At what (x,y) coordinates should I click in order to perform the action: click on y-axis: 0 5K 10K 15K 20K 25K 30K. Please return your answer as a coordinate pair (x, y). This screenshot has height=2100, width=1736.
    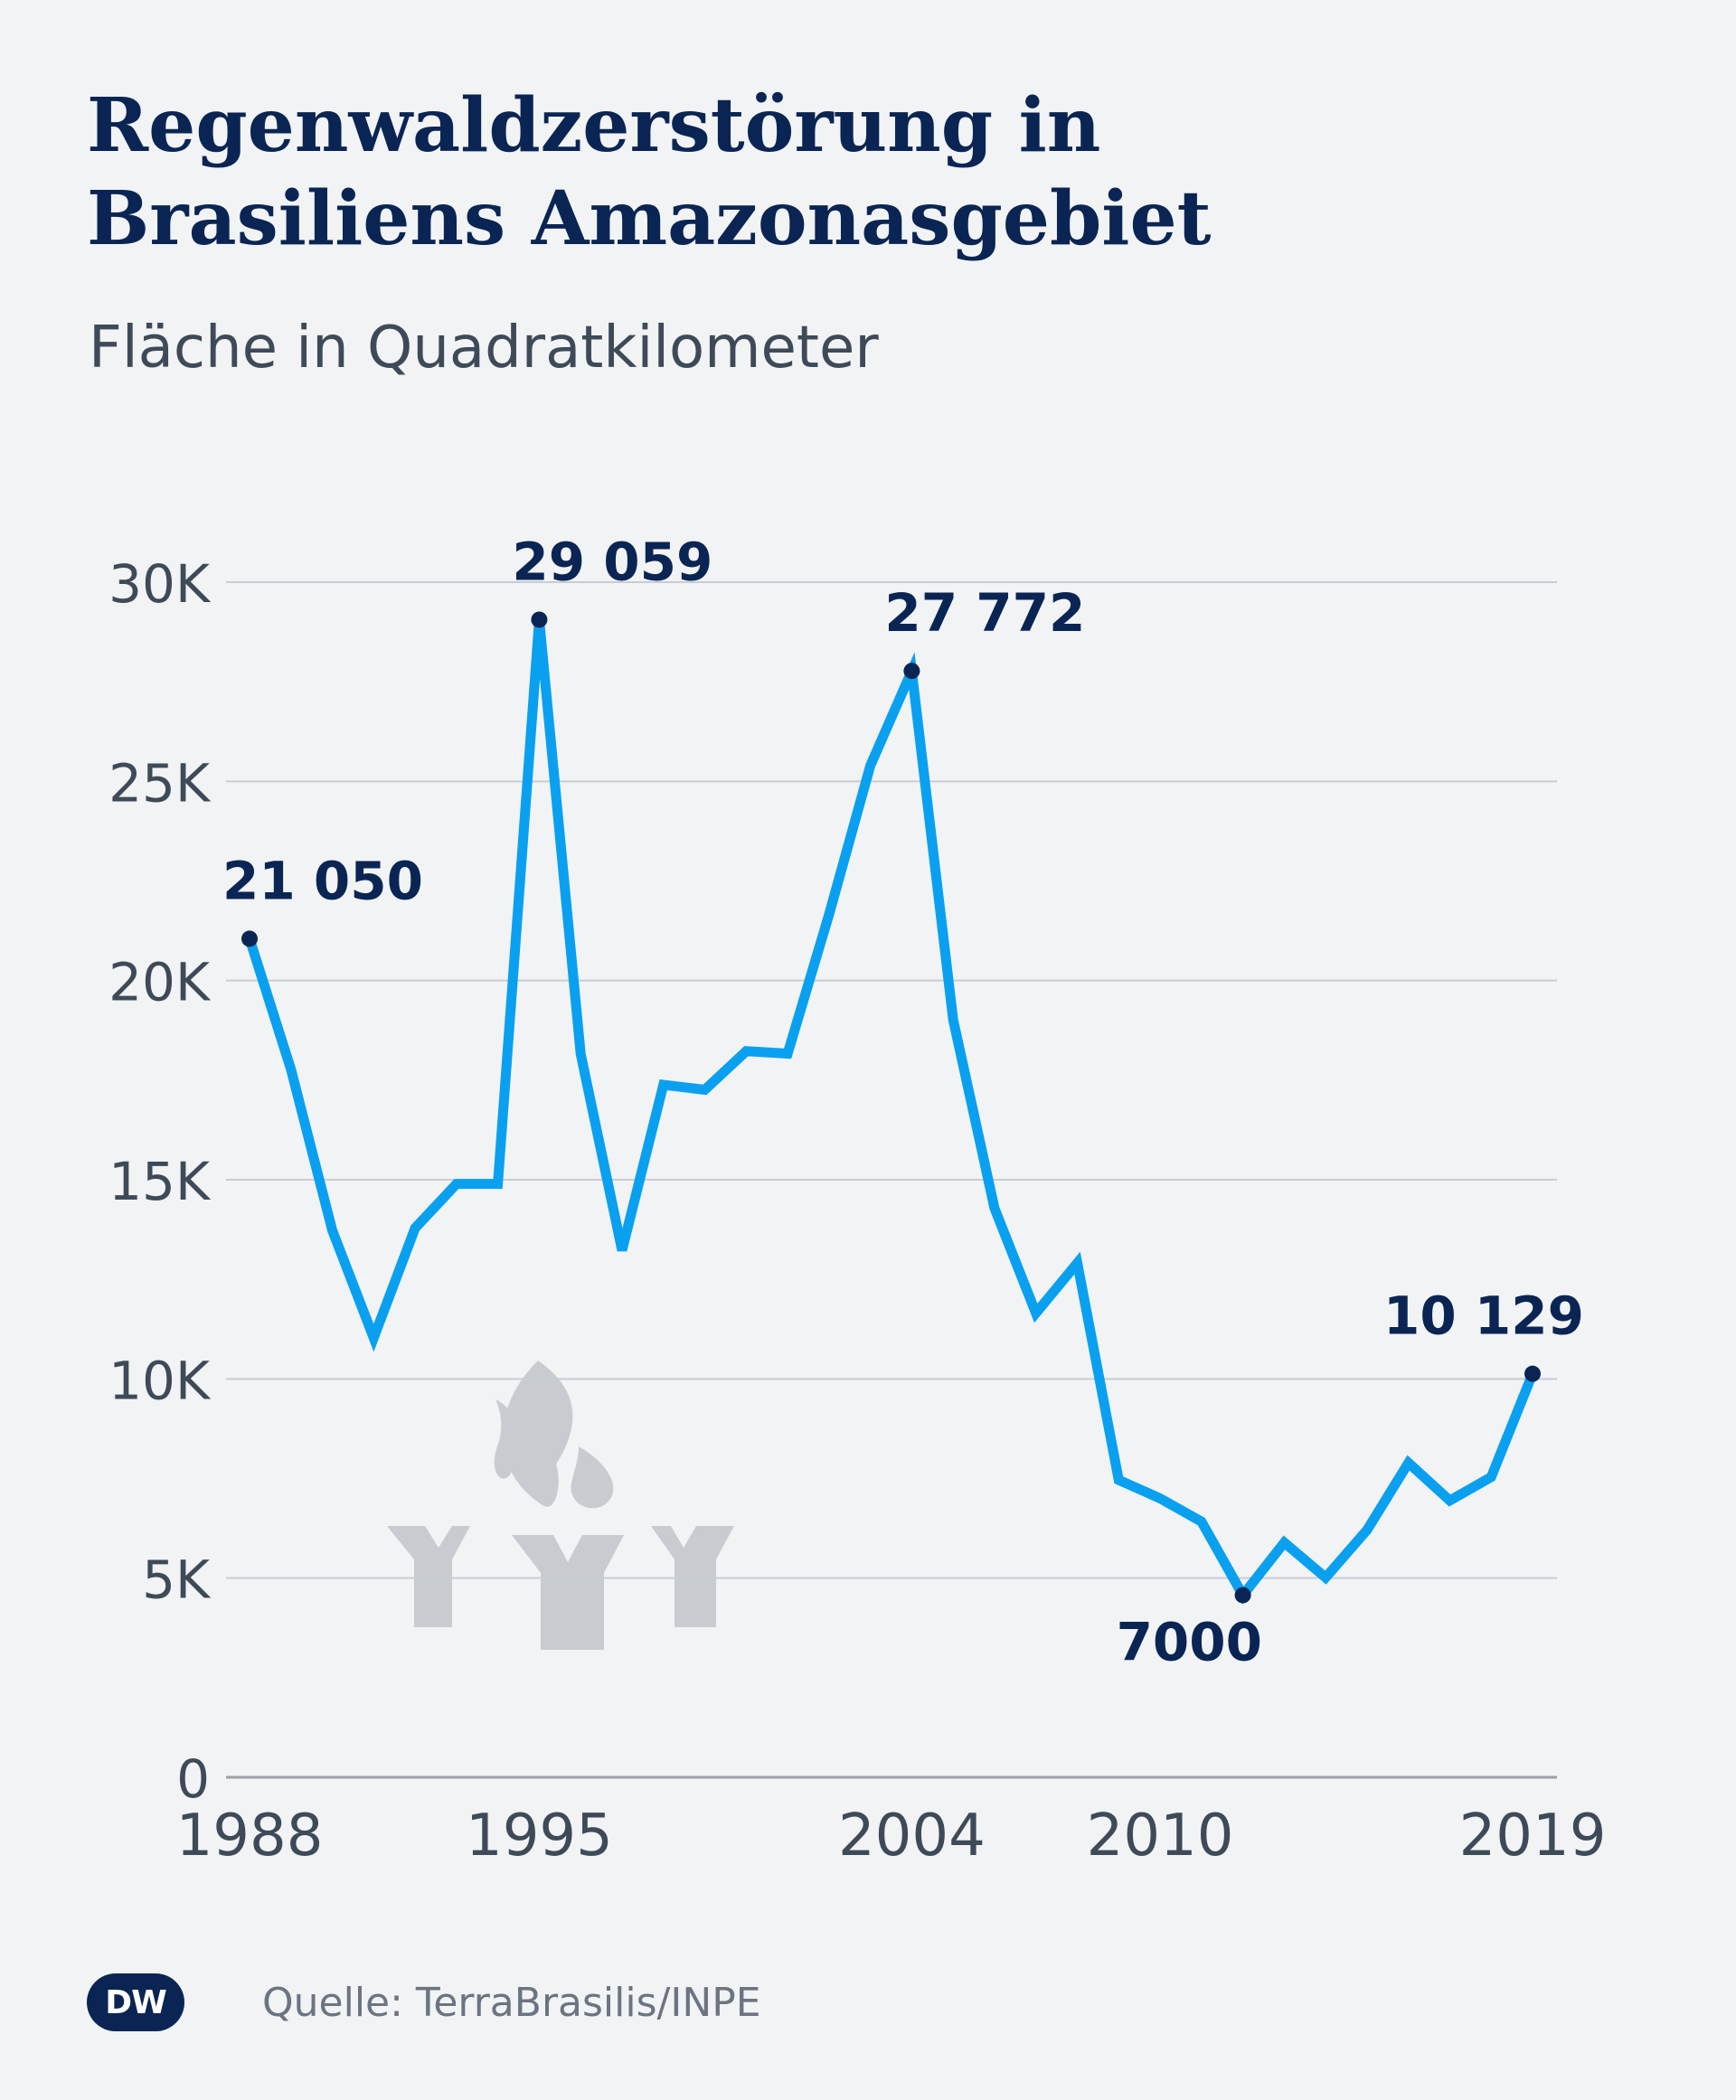
    Looking at the image, I should click on (160, 1181).